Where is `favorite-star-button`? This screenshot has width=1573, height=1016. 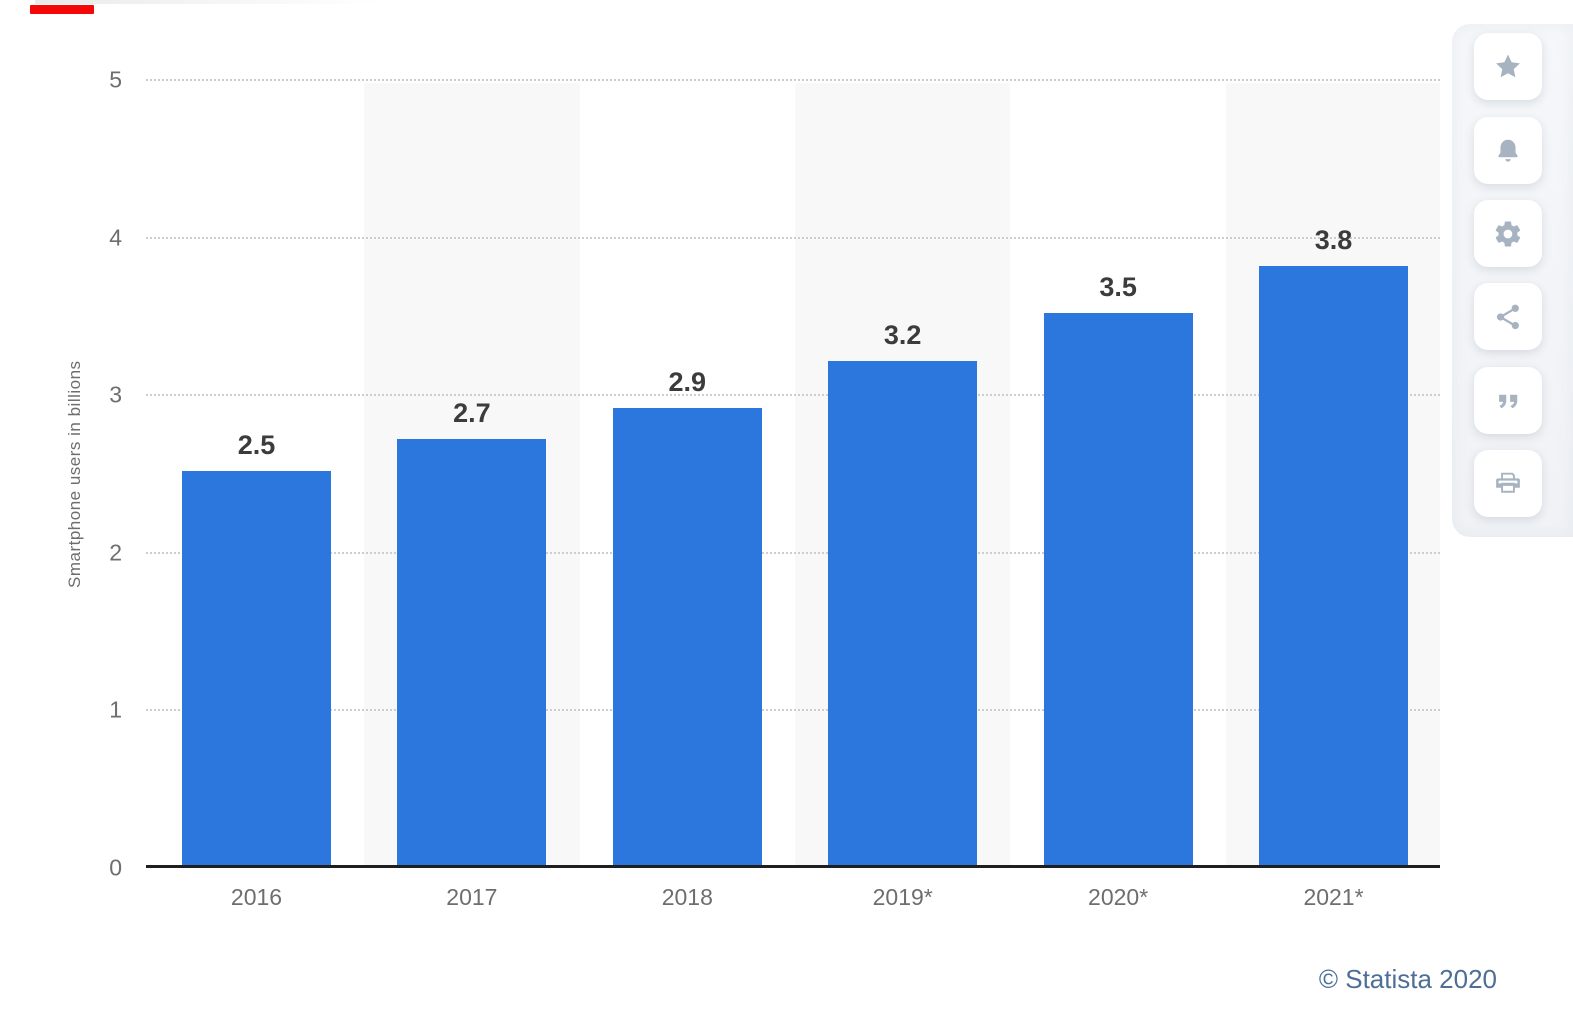 favorite-star-button is located at coordinates (1508, 66).